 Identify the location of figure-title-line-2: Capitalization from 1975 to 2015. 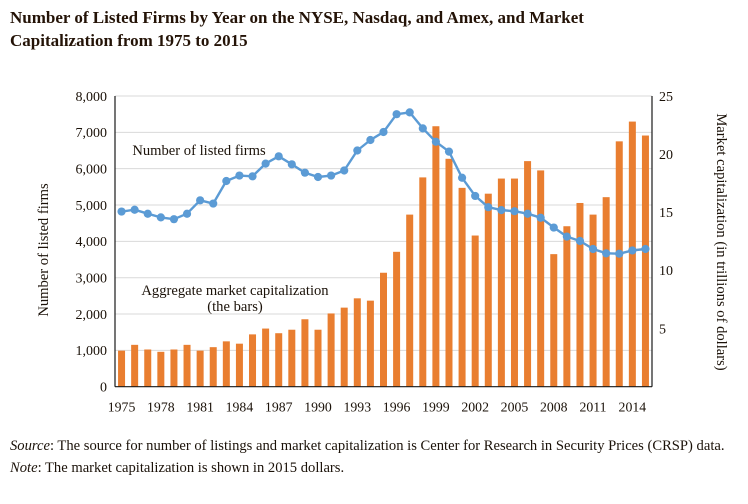
(129, 40).